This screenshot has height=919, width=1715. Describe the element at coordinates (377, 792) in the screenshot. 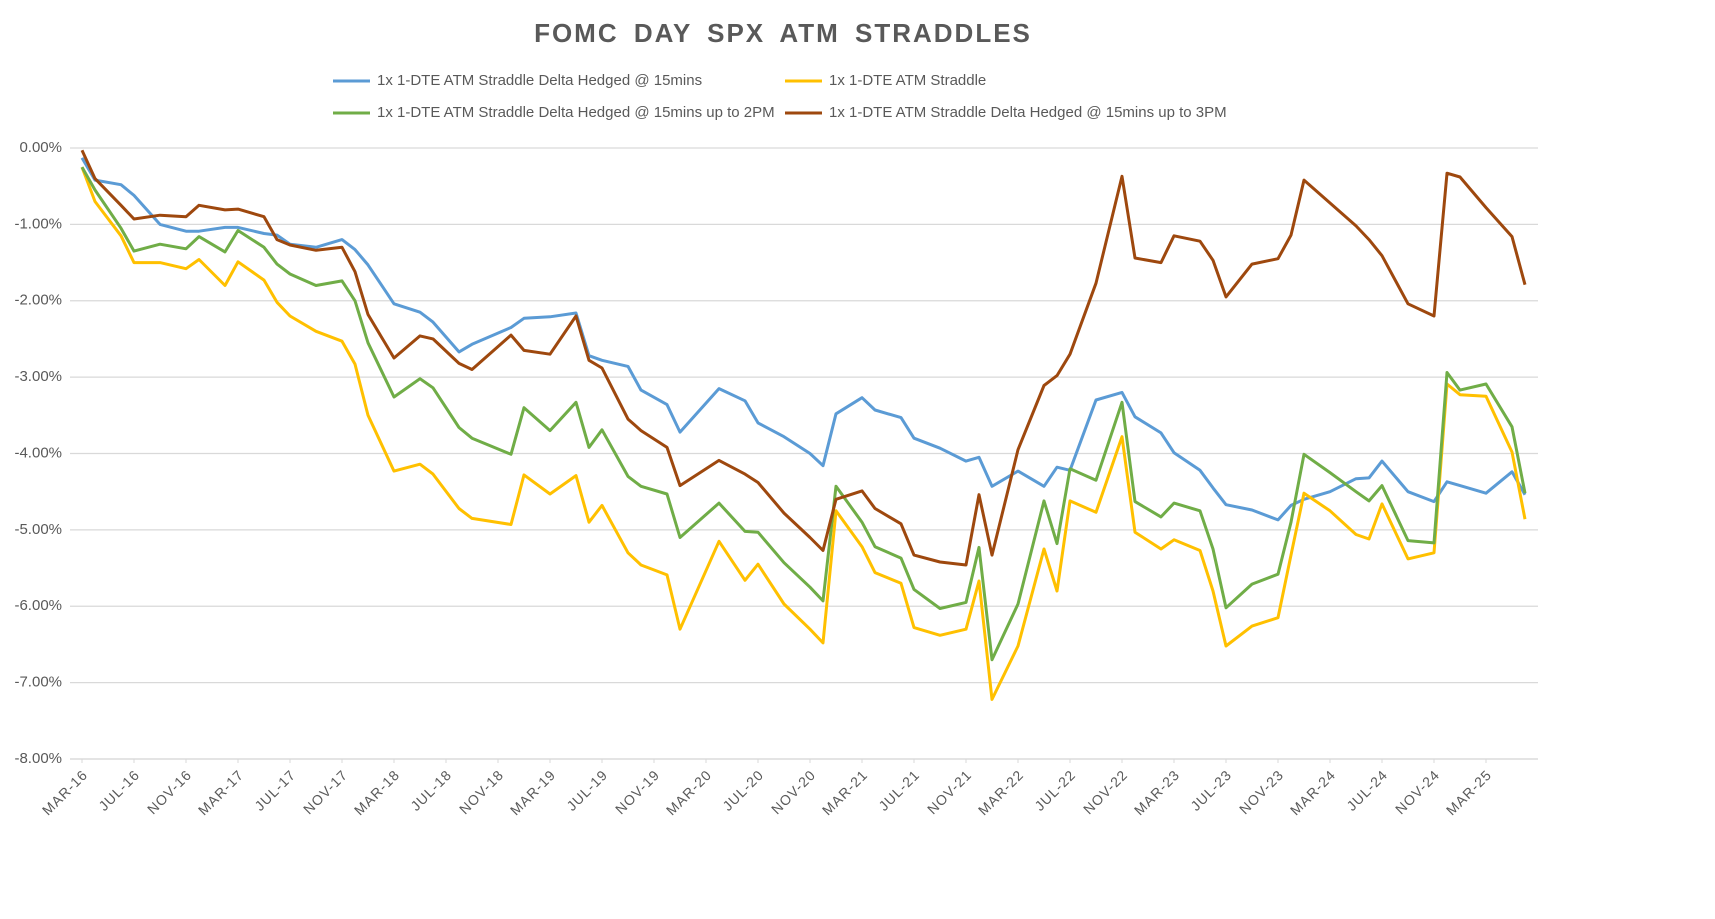

I see `x-tick-label: MAR-18` at that location.